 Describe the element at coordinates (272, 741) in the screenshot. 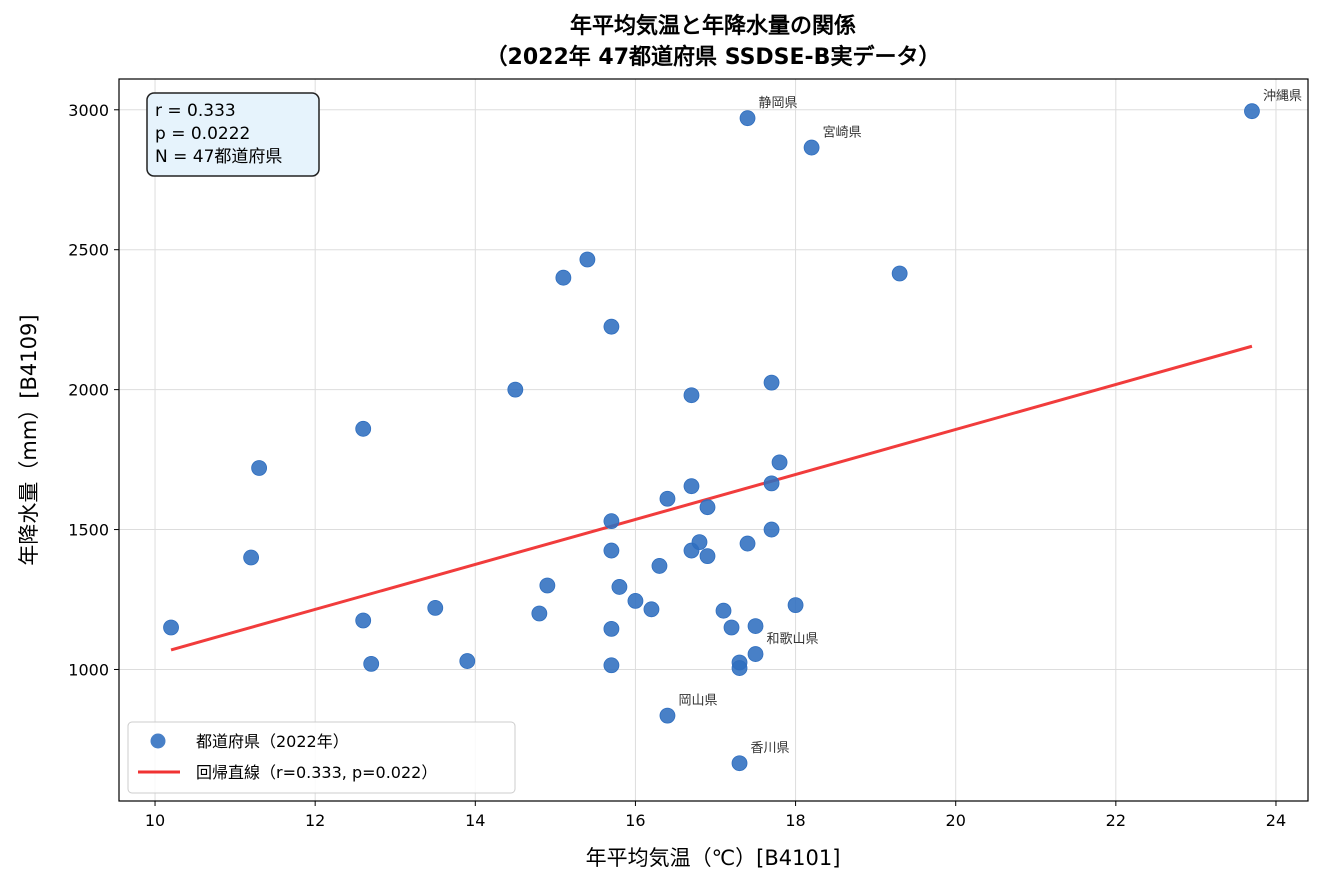

I see `legend-label-points: 都道府県（2022年）` at that location.